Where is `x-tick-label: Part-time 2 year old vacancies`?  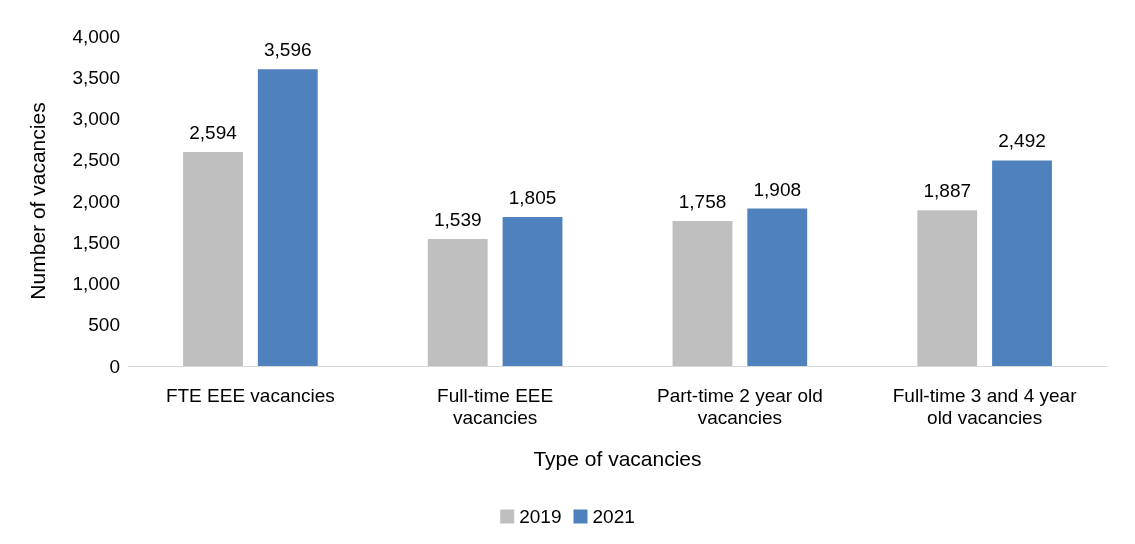 x-tick-label: Part-time 2 year old vacancies is located at coordinates (739, 406).